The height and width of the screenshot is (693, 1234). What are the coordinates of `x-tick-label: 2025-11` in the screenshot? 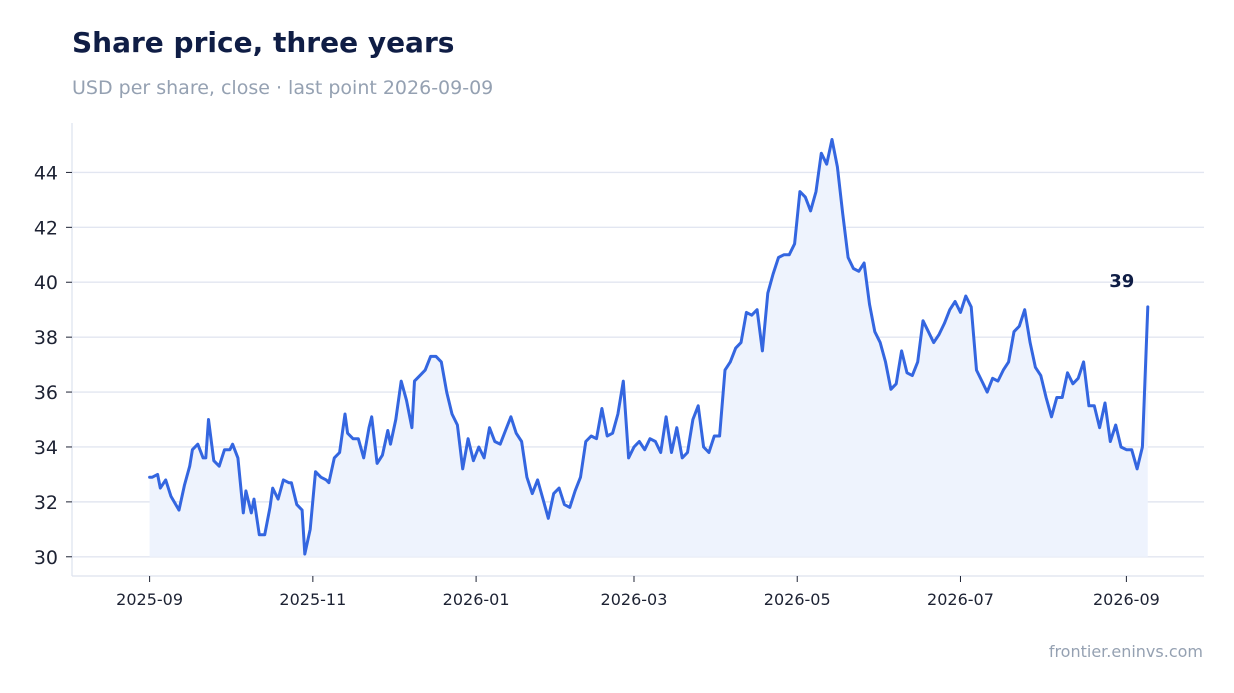 It's located at (312, 599).